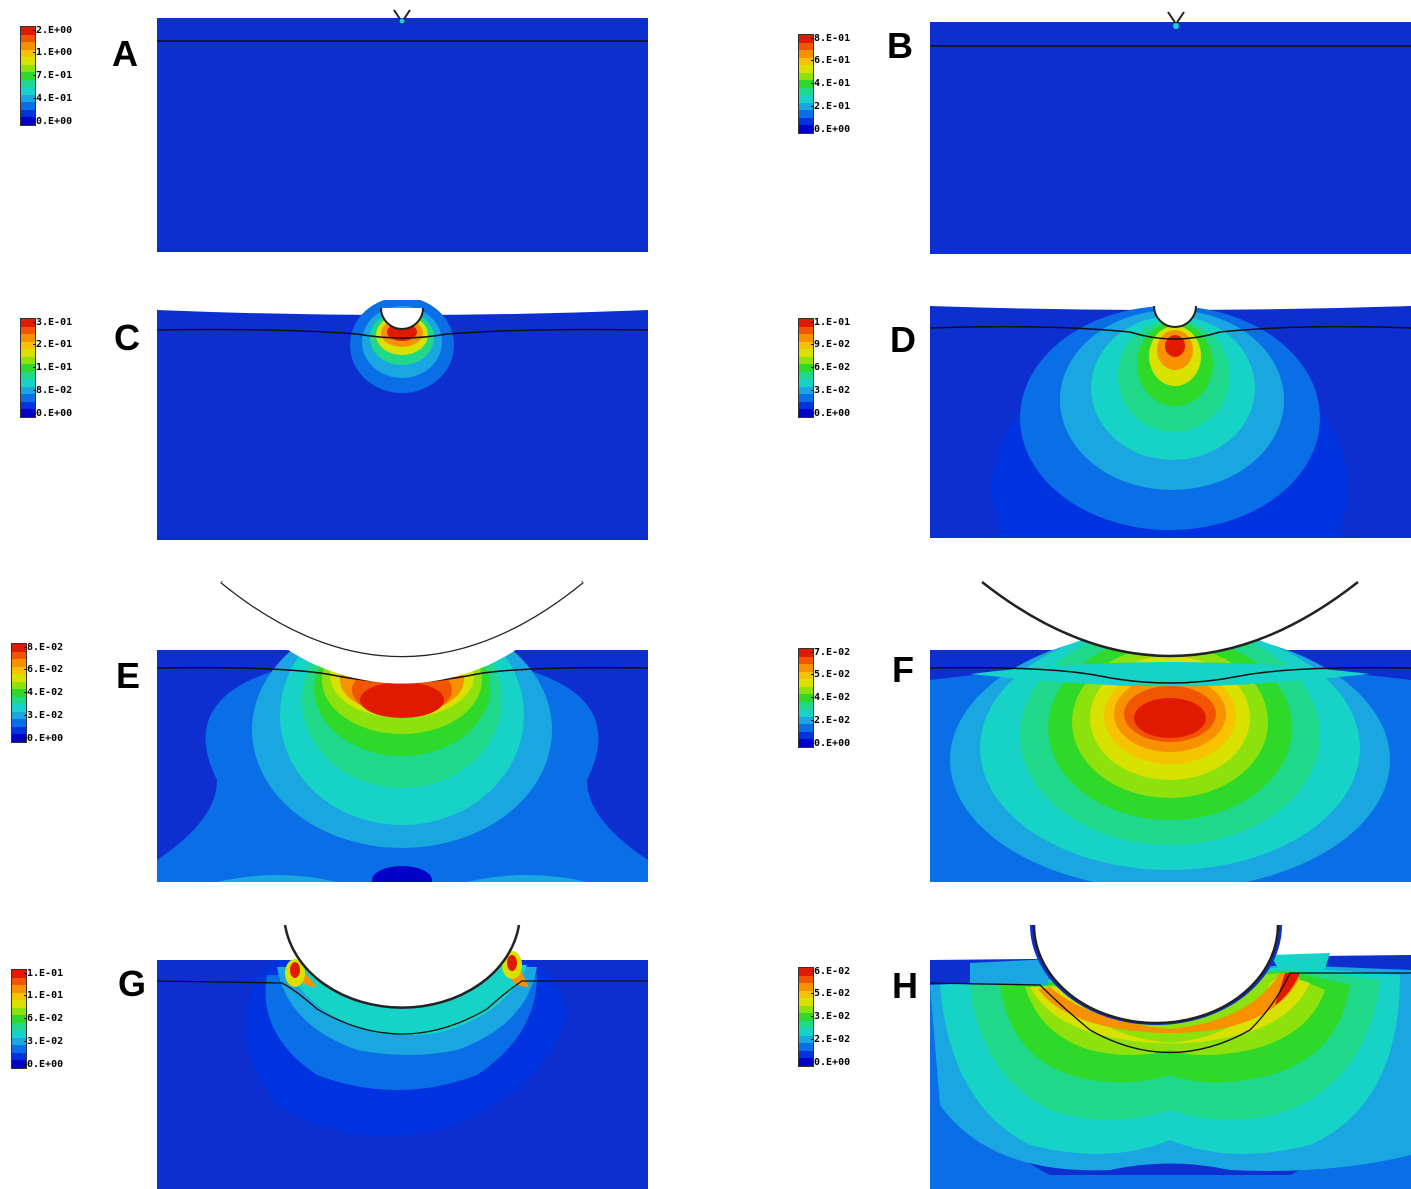  Describe the element at coordinates (830, 322) in the screenshot. I see `legend-tick: 1.E-01` at that location.